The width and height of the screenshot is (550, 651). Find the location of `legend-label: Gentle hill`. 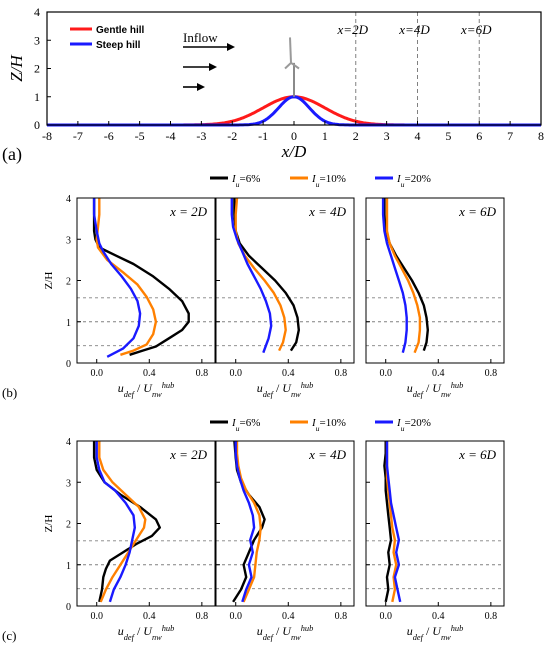

legend-label: Gentle hill is located at coordinates (120, 30).